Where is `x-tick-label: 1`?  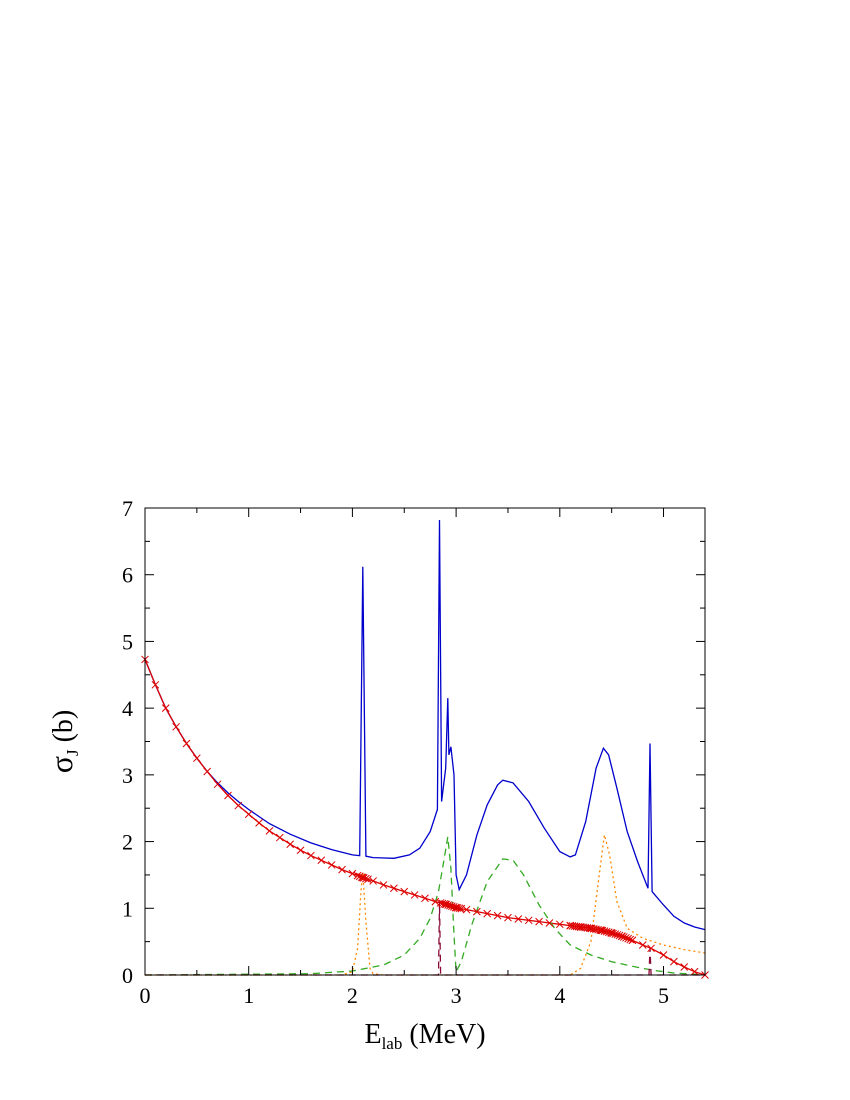 x-tick-label: 1 is located at coordinates (248, 995).